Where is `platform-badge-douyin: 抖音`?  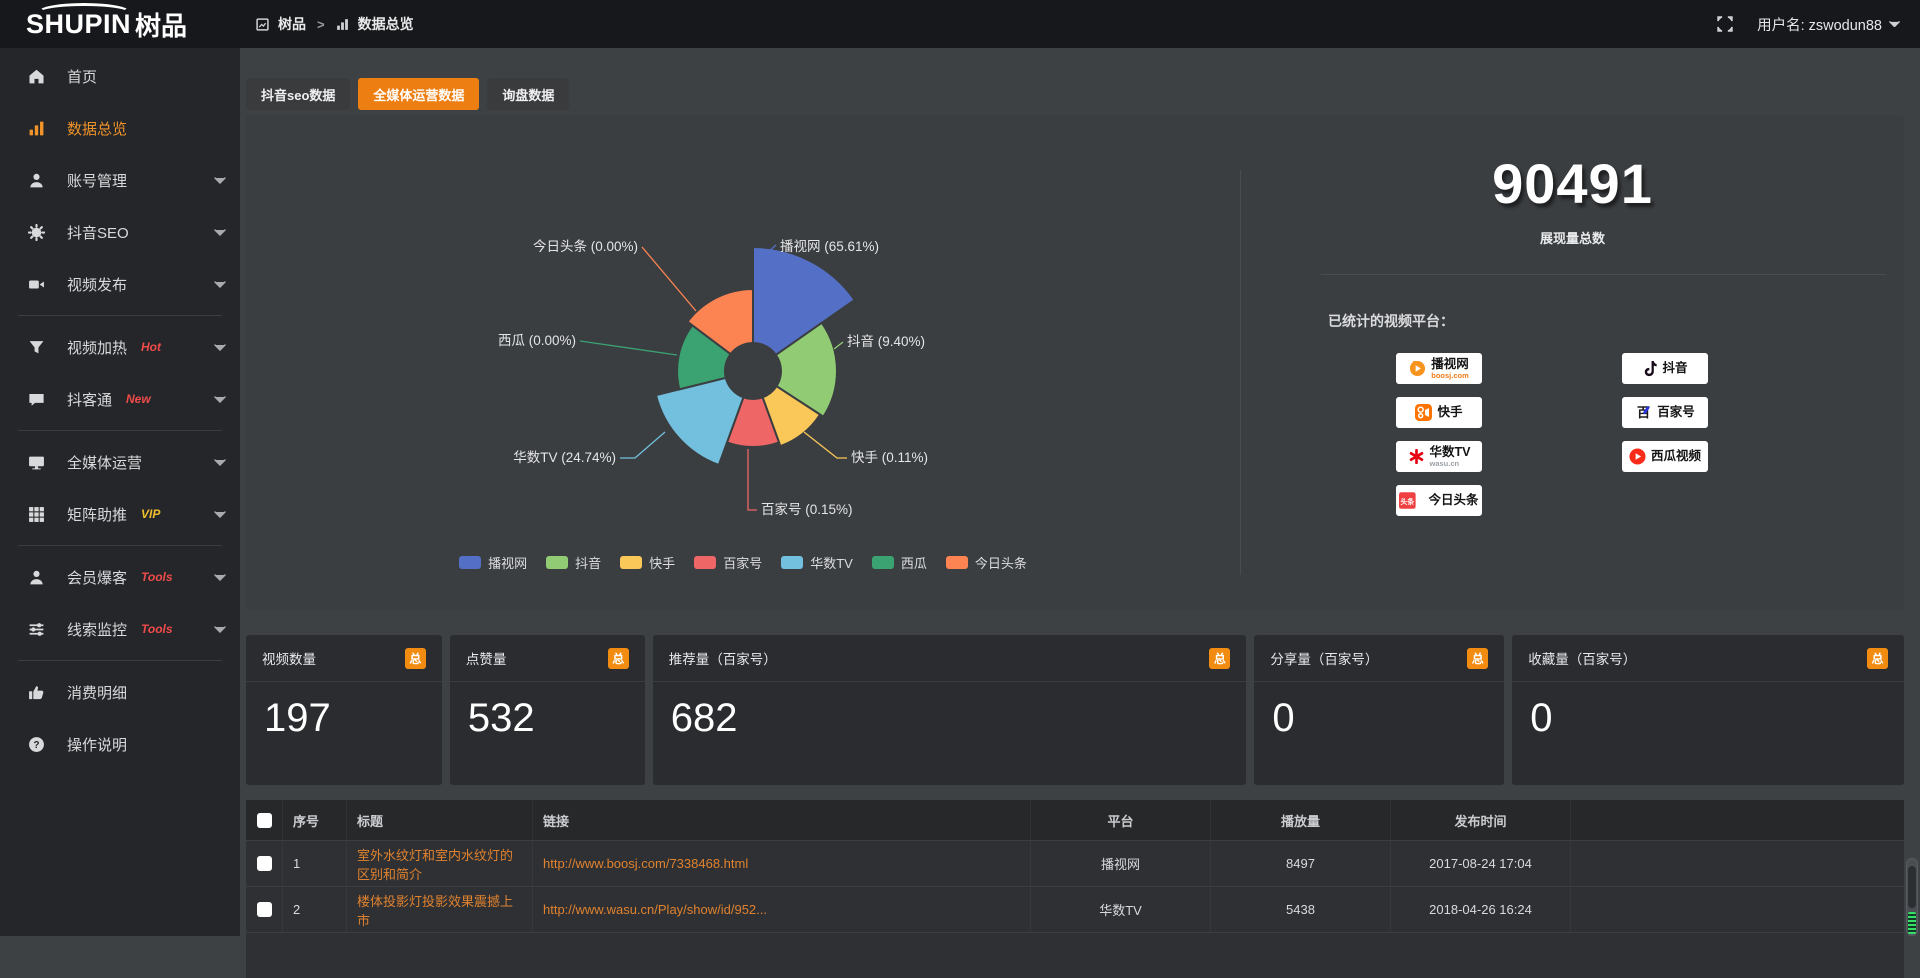 platform-badge-douyin: 抖音 is located at coordinates (1665, 368).